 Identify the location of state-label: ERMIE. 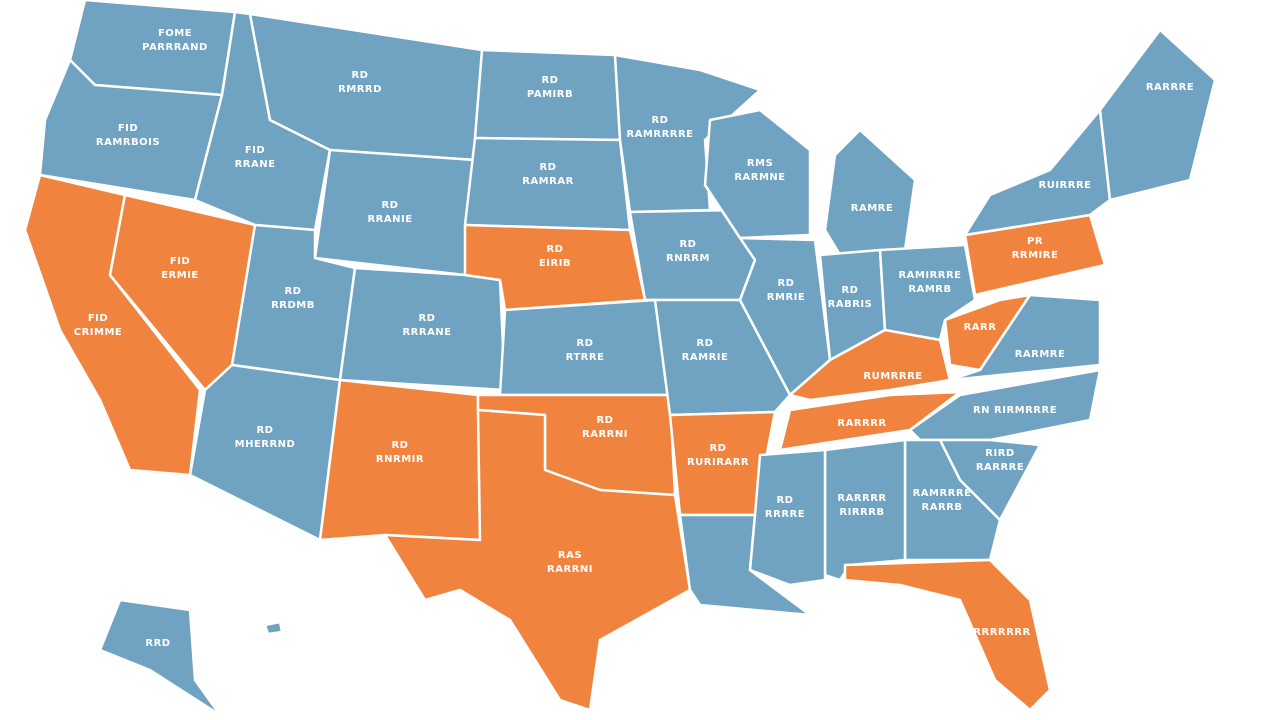
(180, 275).